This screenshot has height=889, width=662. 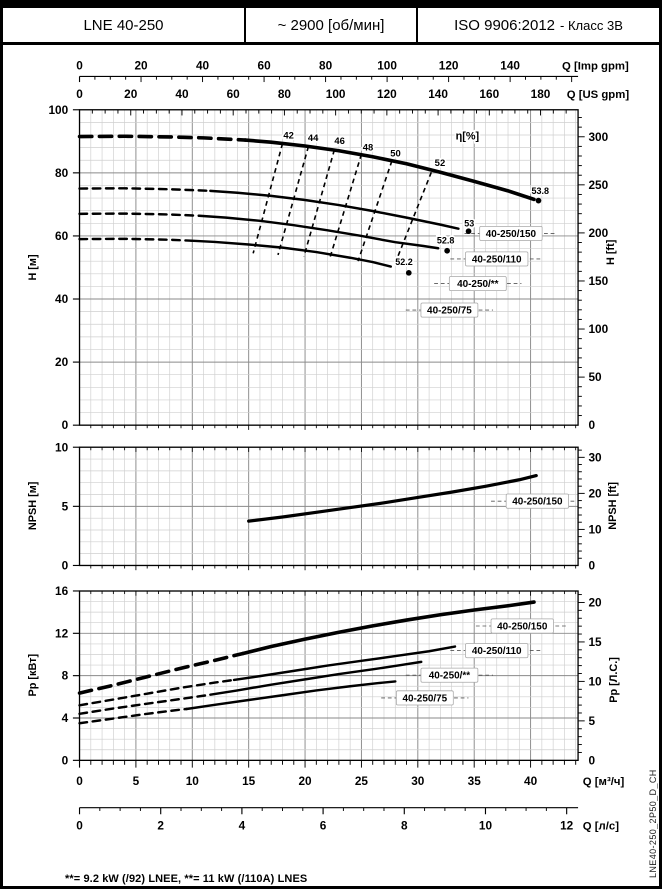 What do you see at coordinates (598, 137) in the screenshot?
I see `head-right-tick-label: 300` at bounding box center [598, 137].